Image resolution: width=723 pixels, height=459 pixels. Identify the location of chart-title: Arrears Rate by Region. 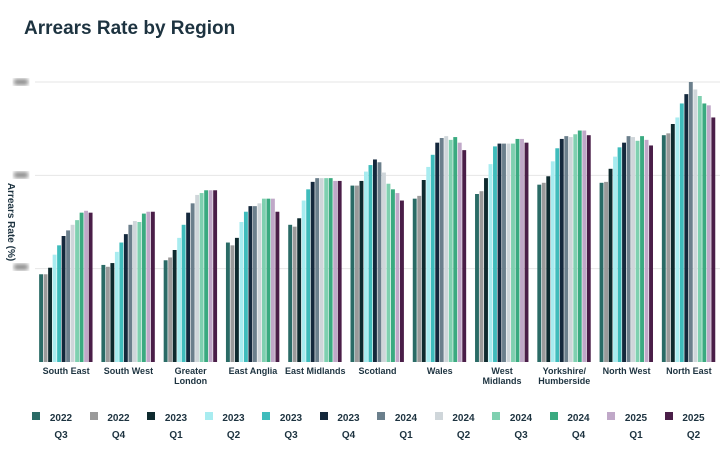
(129, 28).